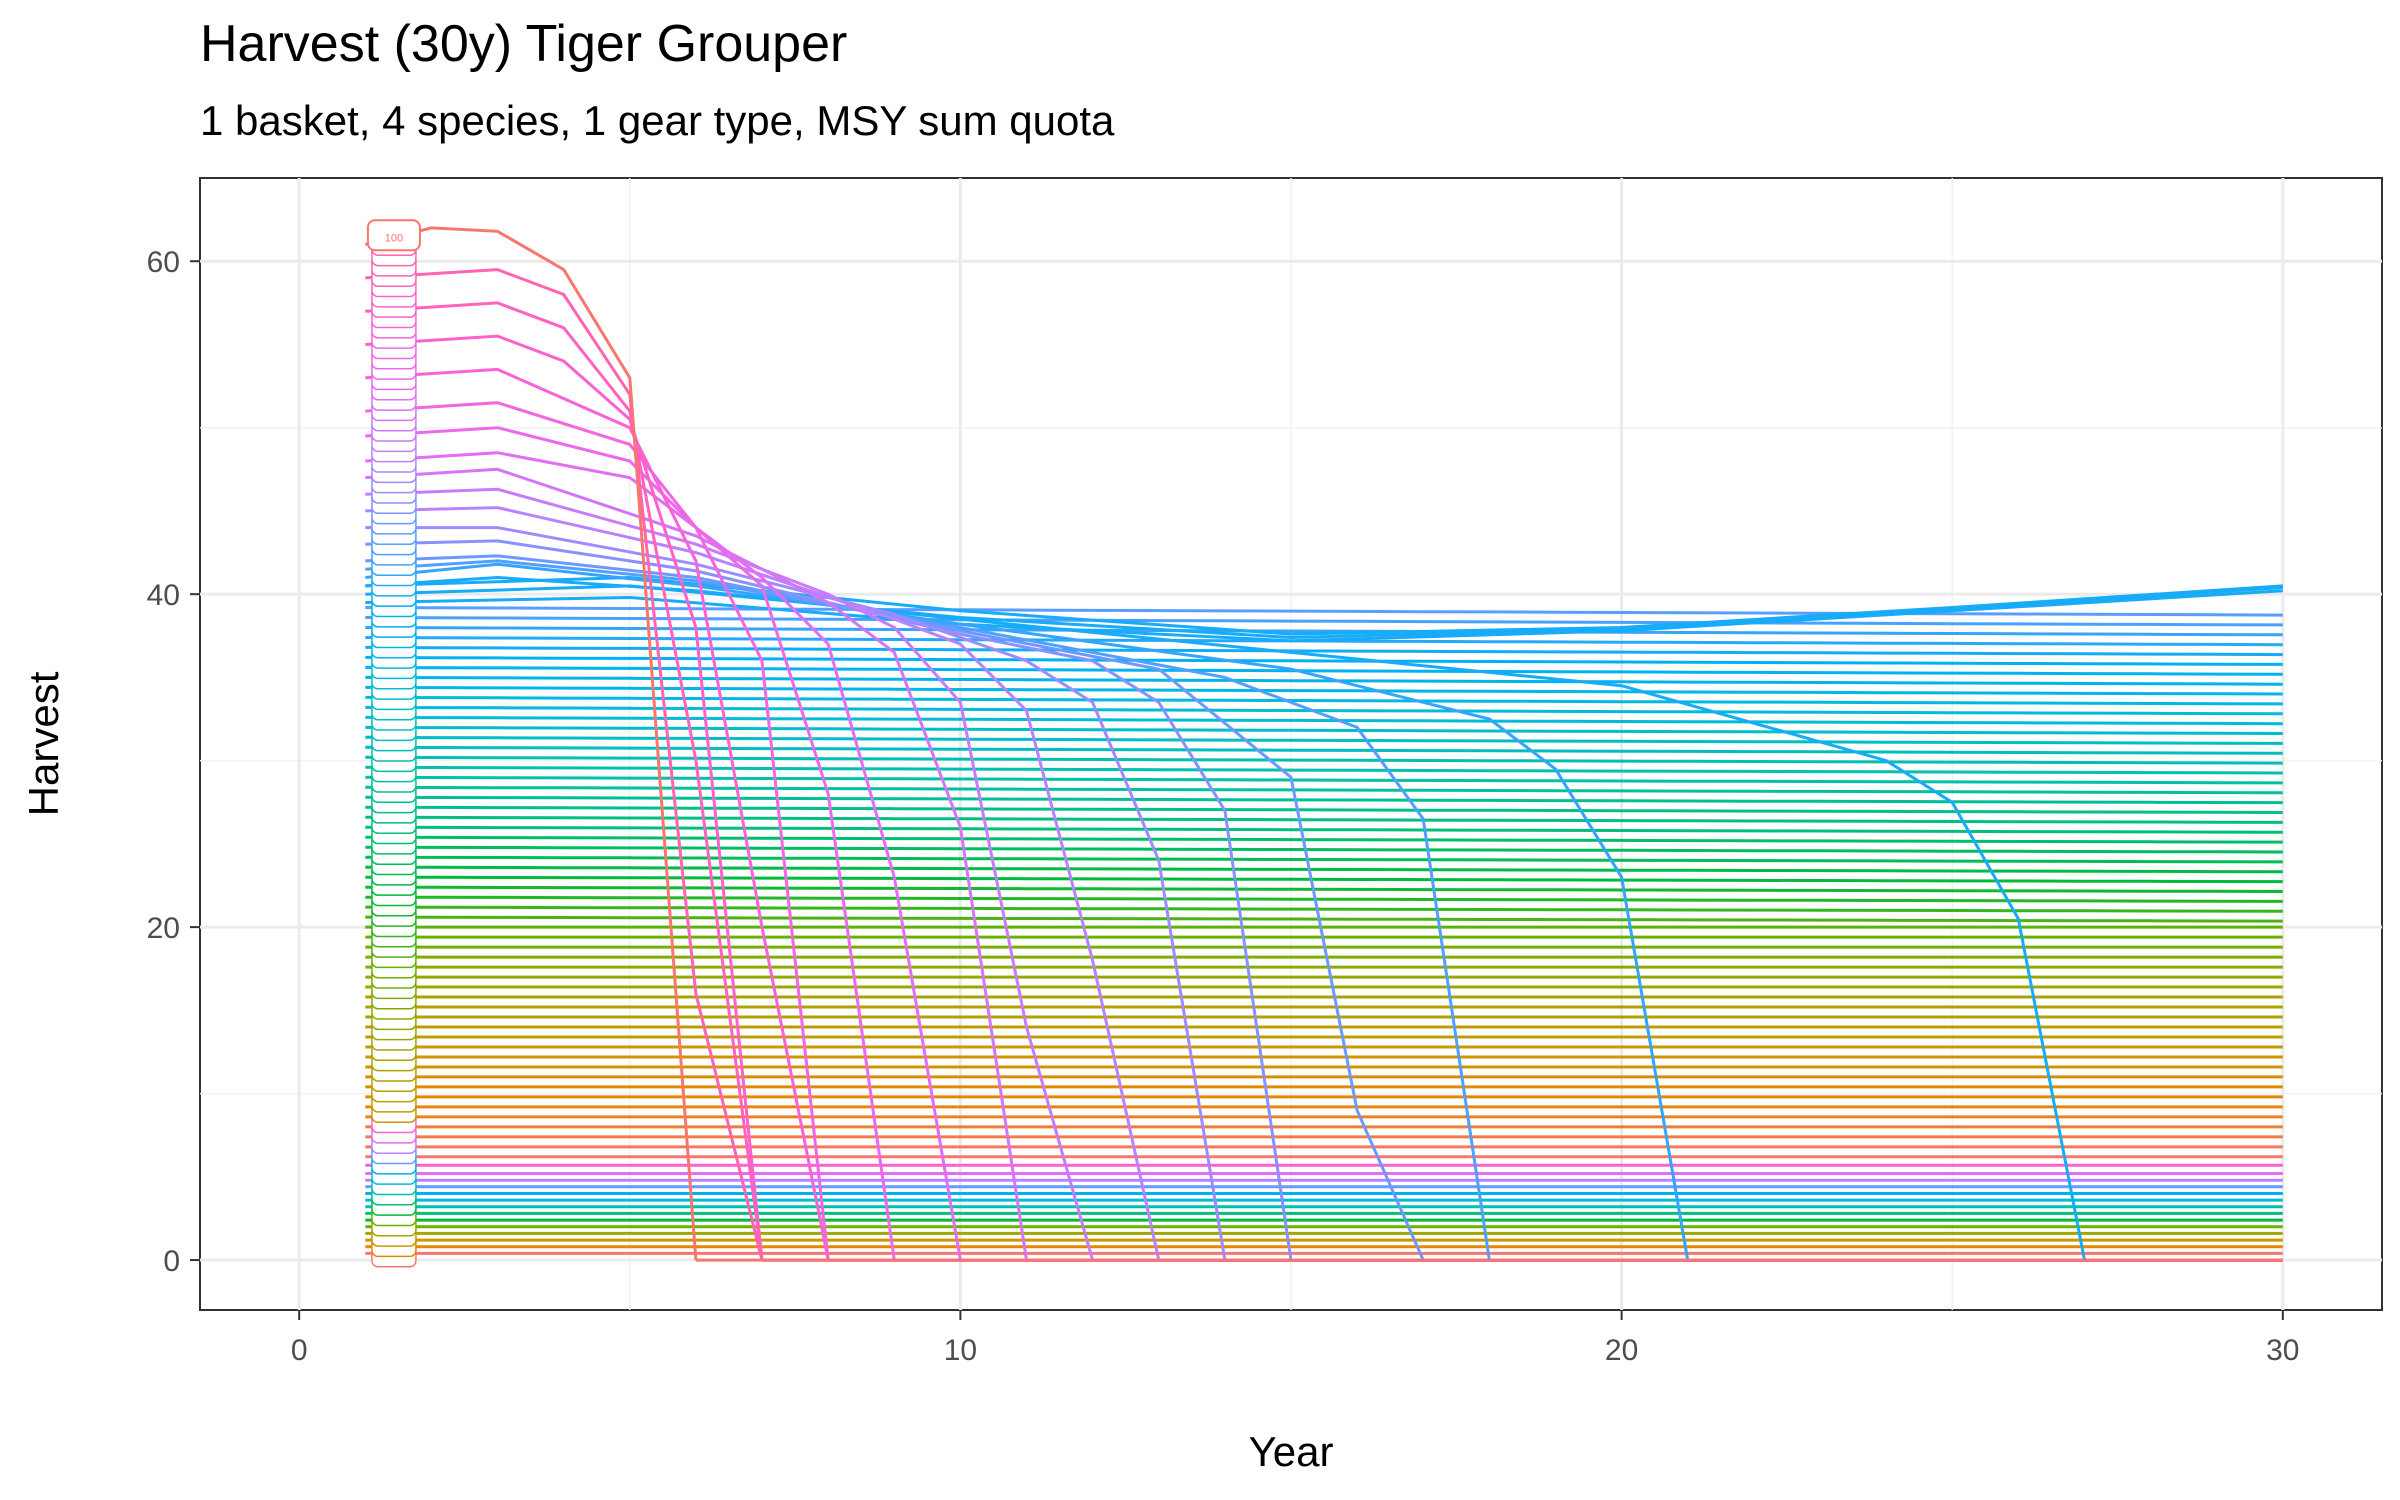 Image resolution: width=2400 pixels, height=1500 pixels. Describe the element at coordinates (171, 1261) in the screenshot. I see `y-tick-label: 0` at that location.